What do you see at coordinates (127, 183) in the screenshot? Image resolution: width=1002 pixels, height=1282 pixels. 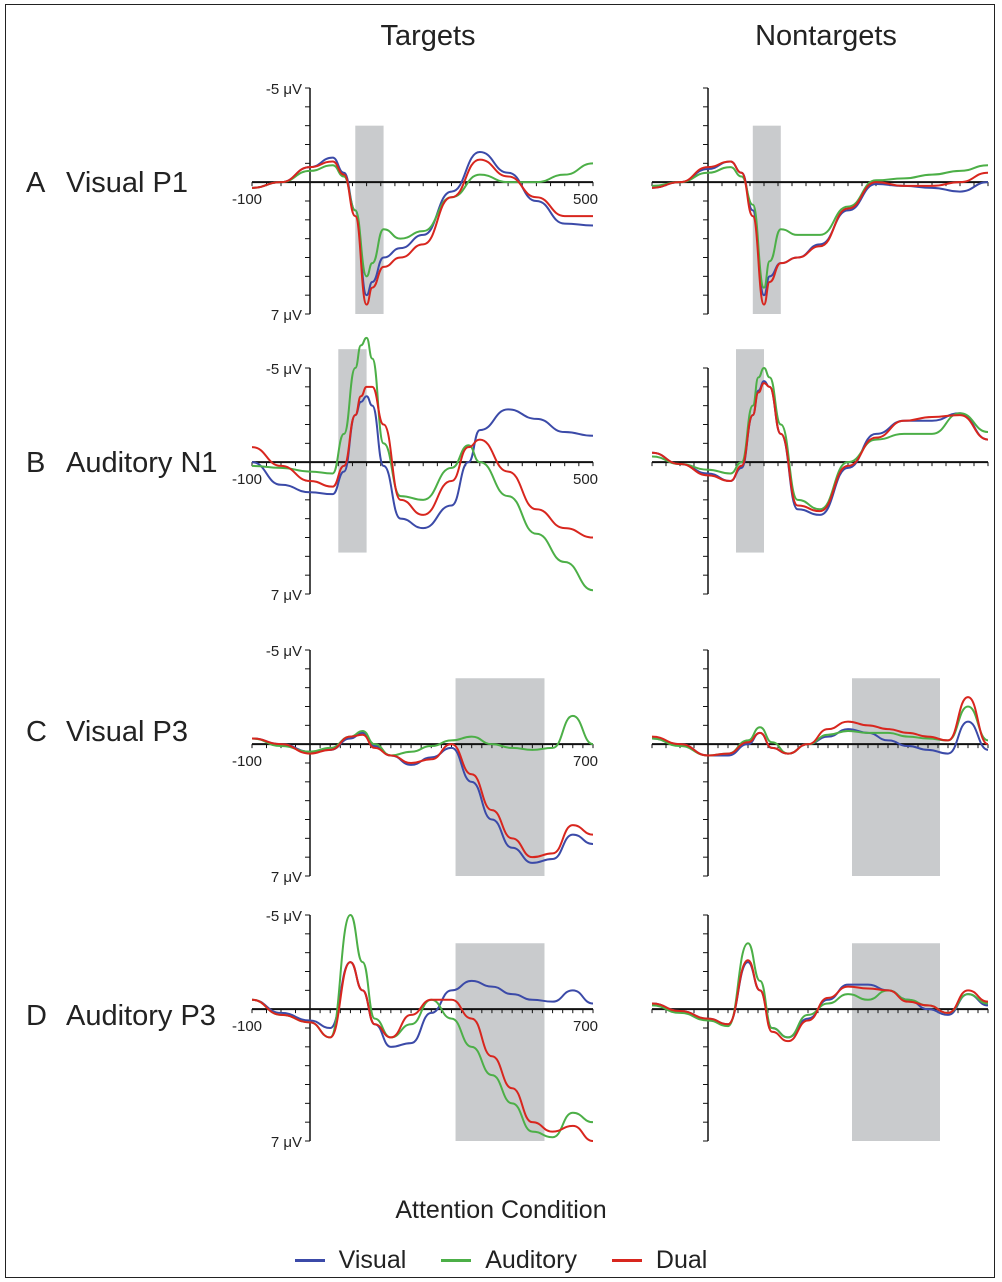 I see `row-title: Visual P1` at bounding box center [127, 183].